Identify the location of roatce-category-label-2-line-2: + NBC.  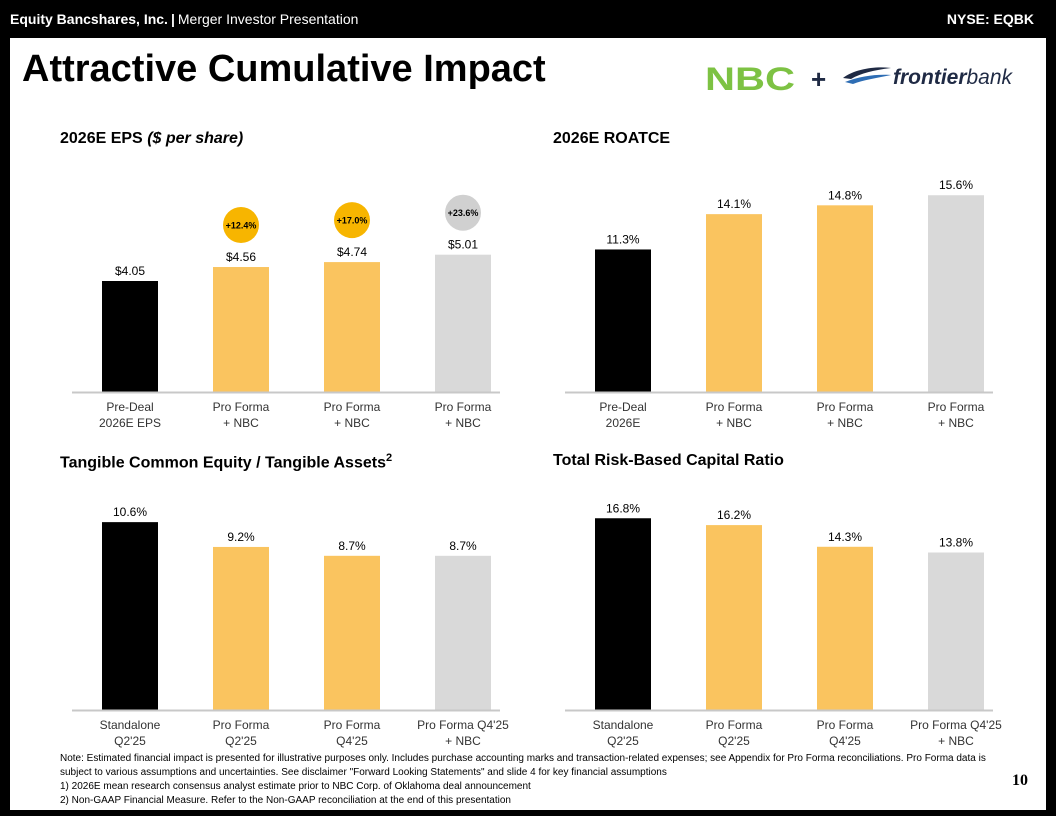
(734, 423).